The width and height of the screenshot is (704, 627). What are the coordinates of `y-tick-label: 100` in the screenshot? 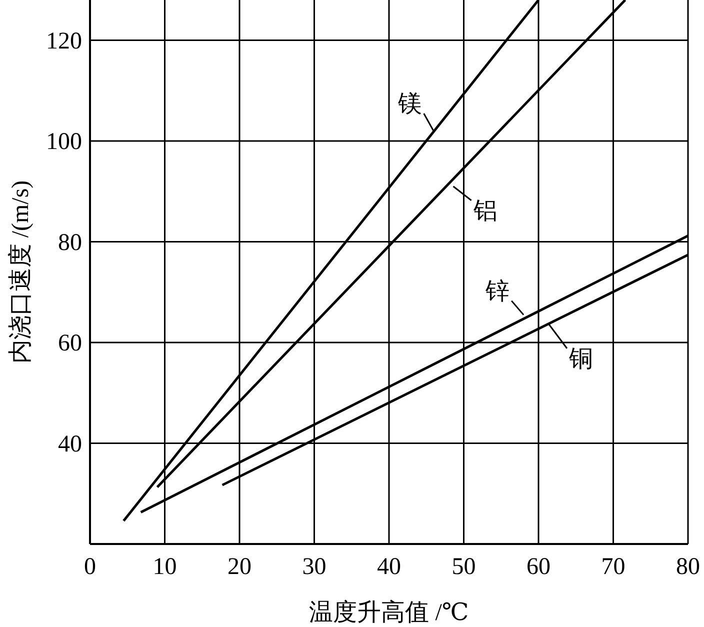 It's located at (64, 142).